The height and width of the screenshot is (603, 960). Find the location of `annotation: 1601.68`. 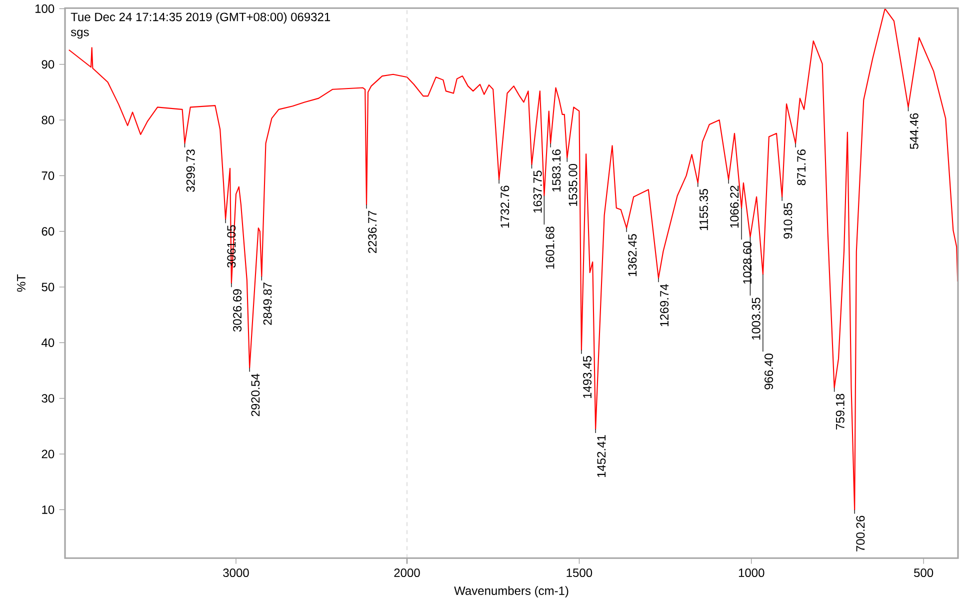

annotation: 1601.68 is located at coordinates (550, 247).